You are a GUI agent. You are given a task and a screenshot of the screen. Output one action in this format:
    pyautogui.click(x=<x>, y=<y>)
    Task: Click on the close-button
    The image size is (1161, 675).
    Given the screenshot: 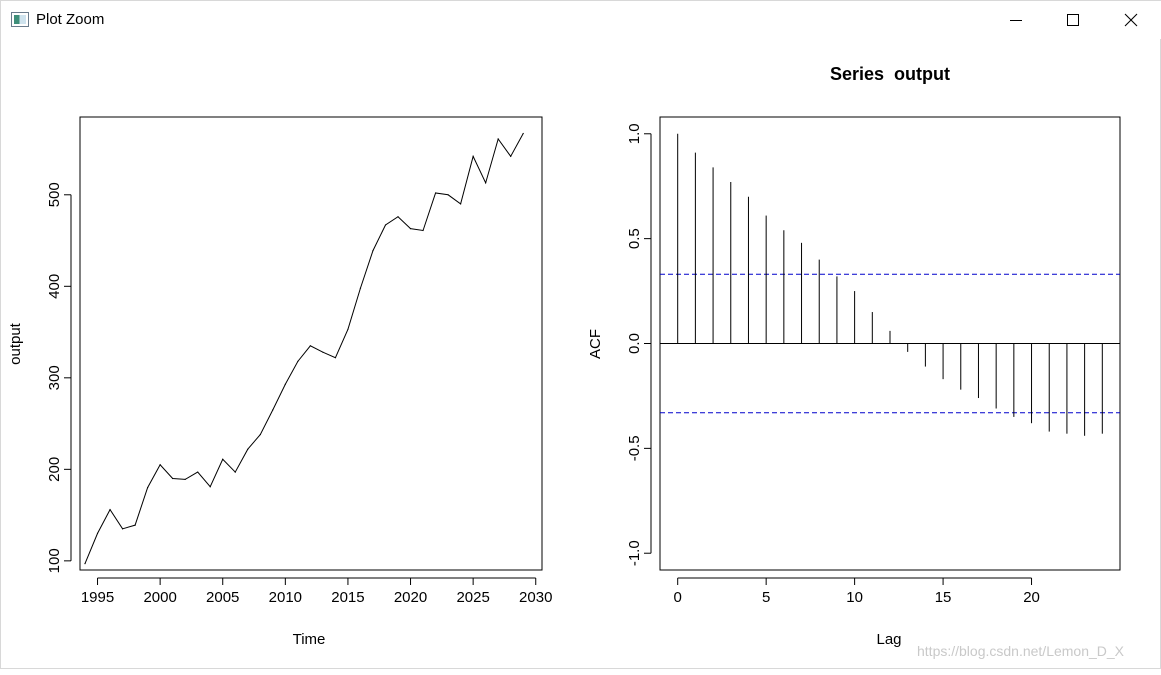 What is the action you would take?
    pyautogui.click(x=1131, y=20)
    